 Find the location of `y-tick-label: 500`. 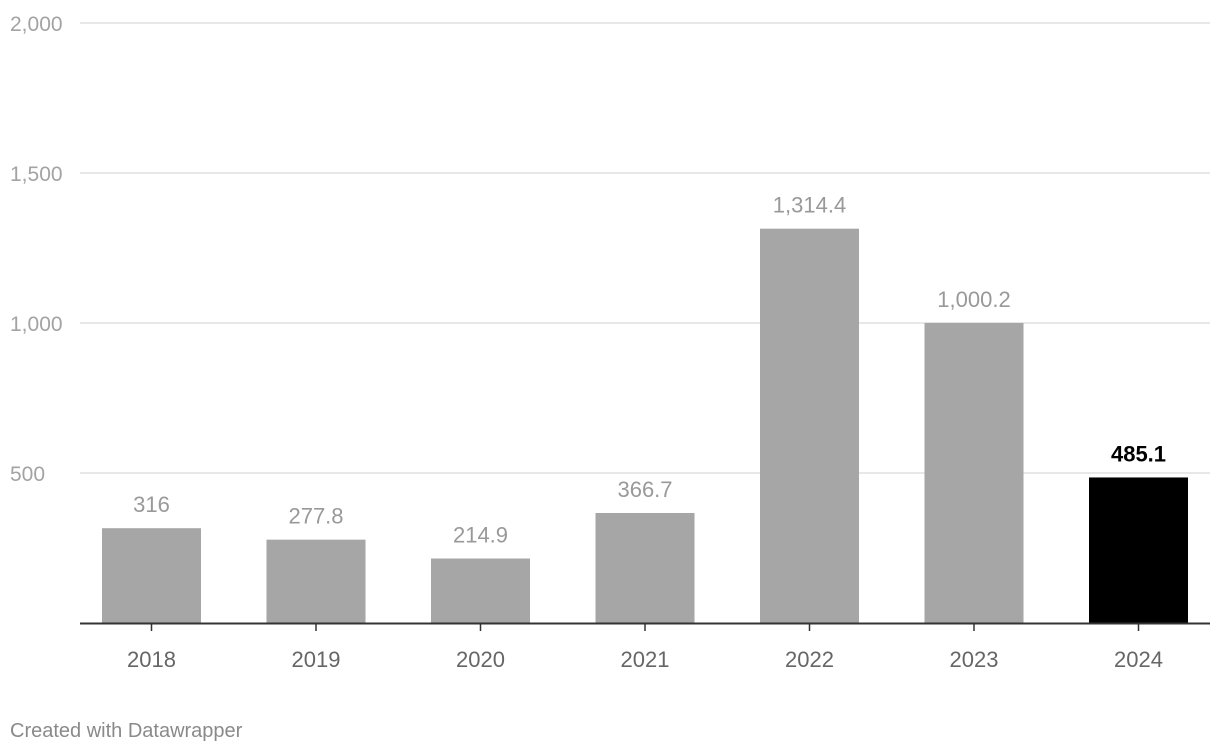

y-tick-label: 500 is located at coordinates (27, 474).